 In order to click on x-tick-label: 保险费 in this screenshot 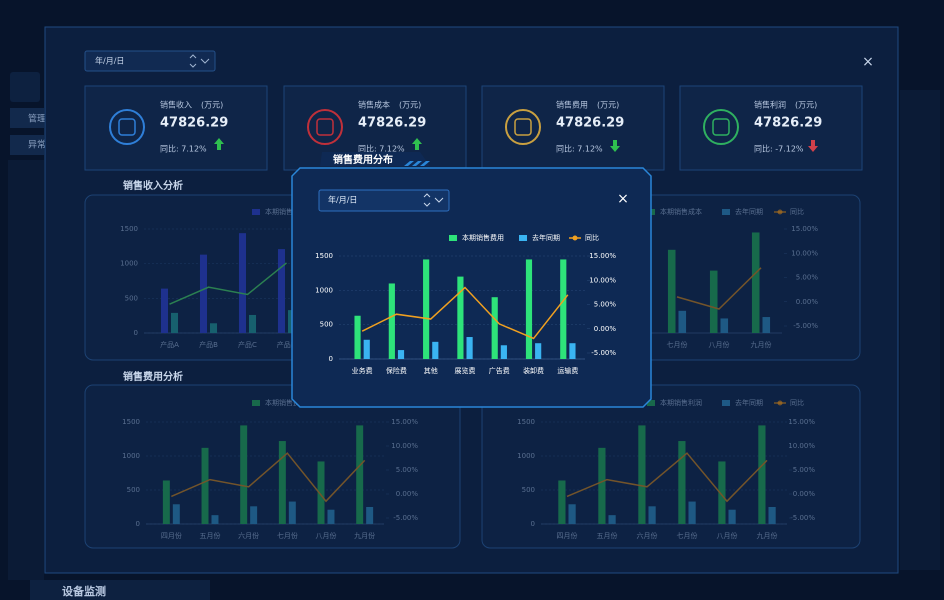, I will do `click(396, 370)`.